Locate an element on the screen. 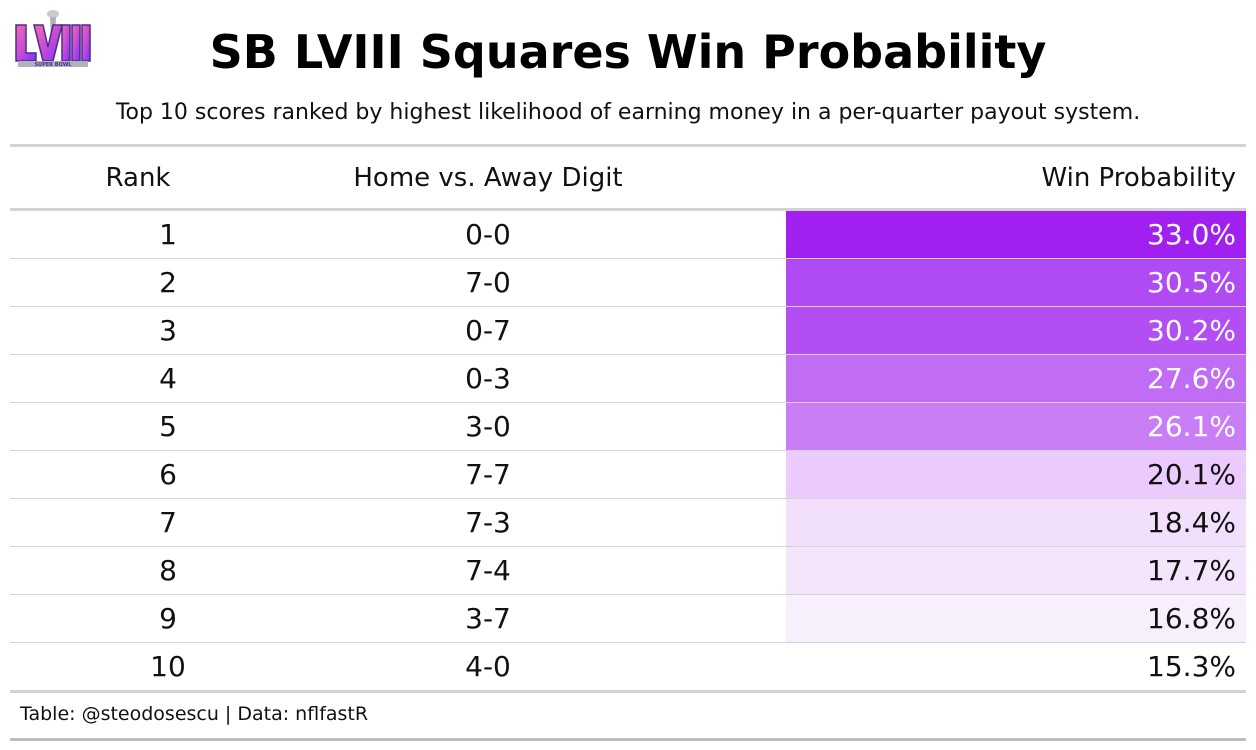 The image size is (1256, 750). win-probability-cell: 18.4% is located at coordinates (1016, 522).